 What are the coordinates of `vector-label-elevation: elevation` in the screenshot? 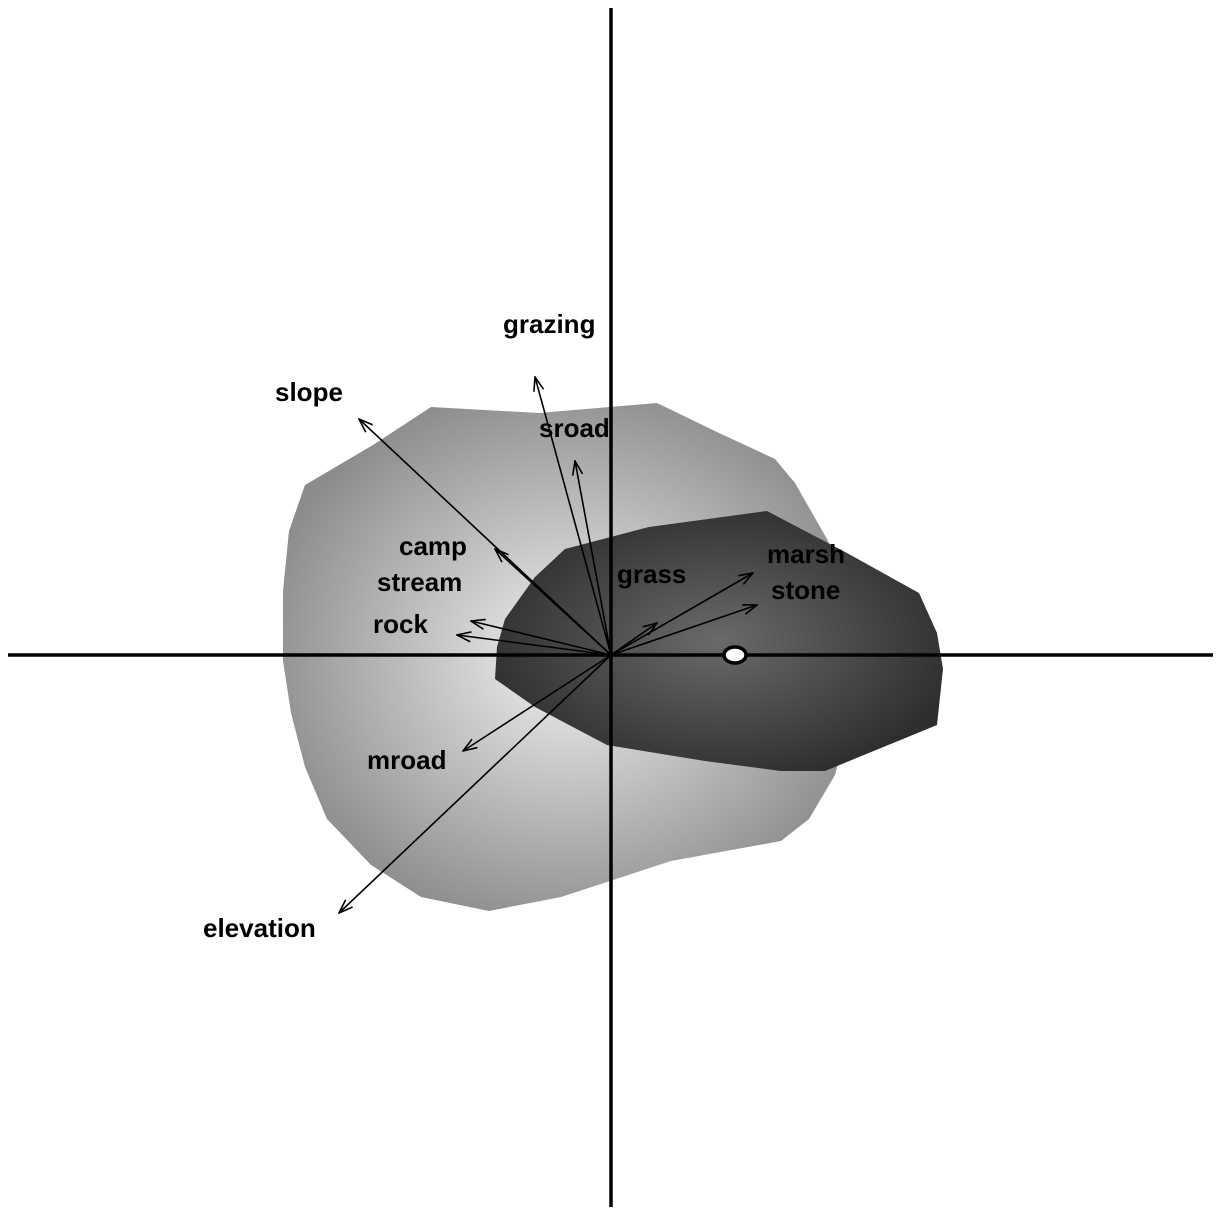 It's located at (259, 928).